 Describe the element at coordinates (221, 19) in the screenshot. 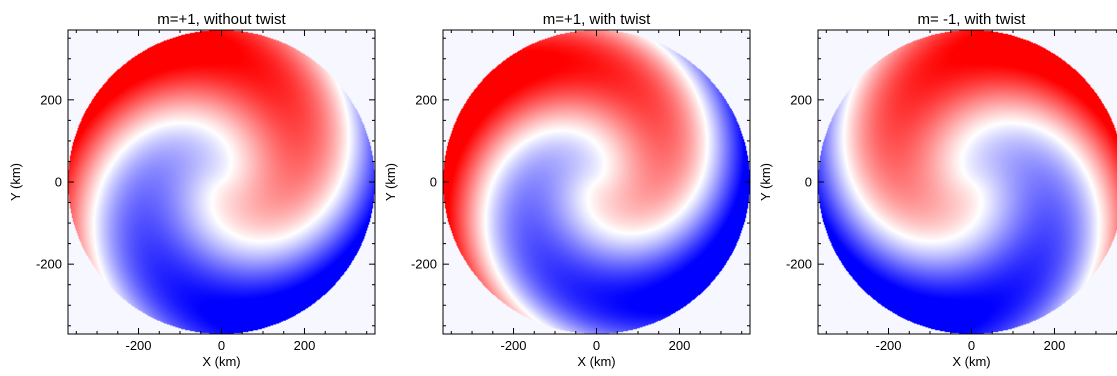

I see `chart-title: m=+1, without twist` at that location.